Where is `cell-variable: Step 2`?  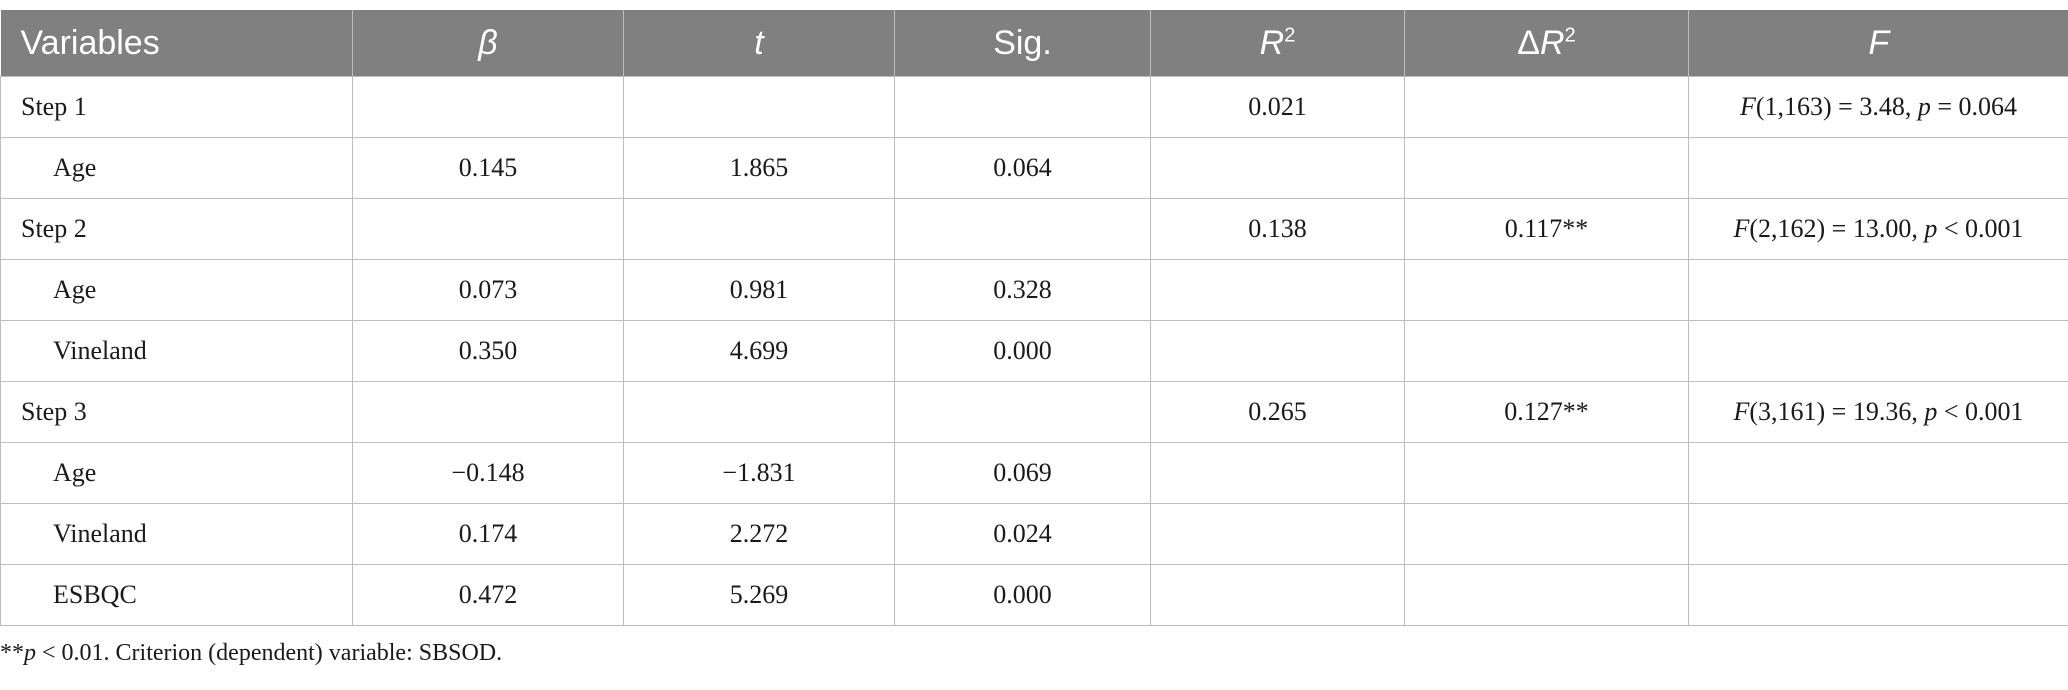
cell-variable: Step 2 is located at coordinates (176, 229).